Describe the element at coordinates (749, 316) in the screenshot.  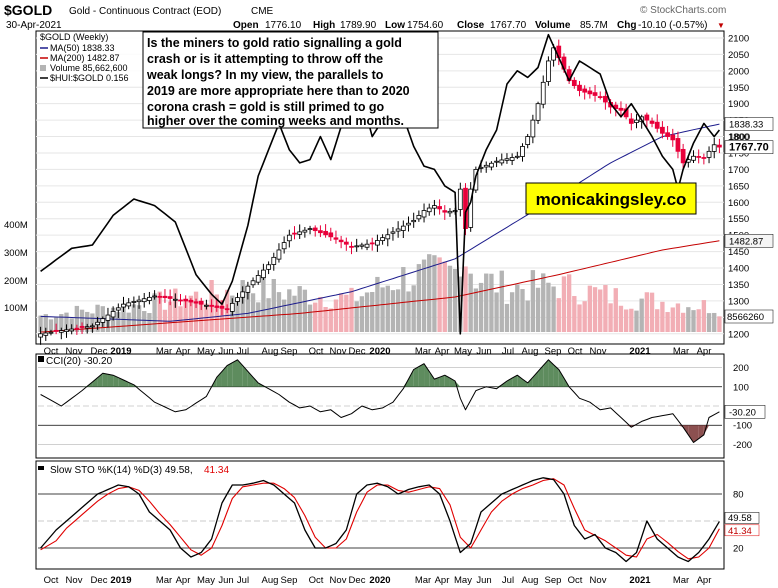
I see `volume-last-box` at that location.